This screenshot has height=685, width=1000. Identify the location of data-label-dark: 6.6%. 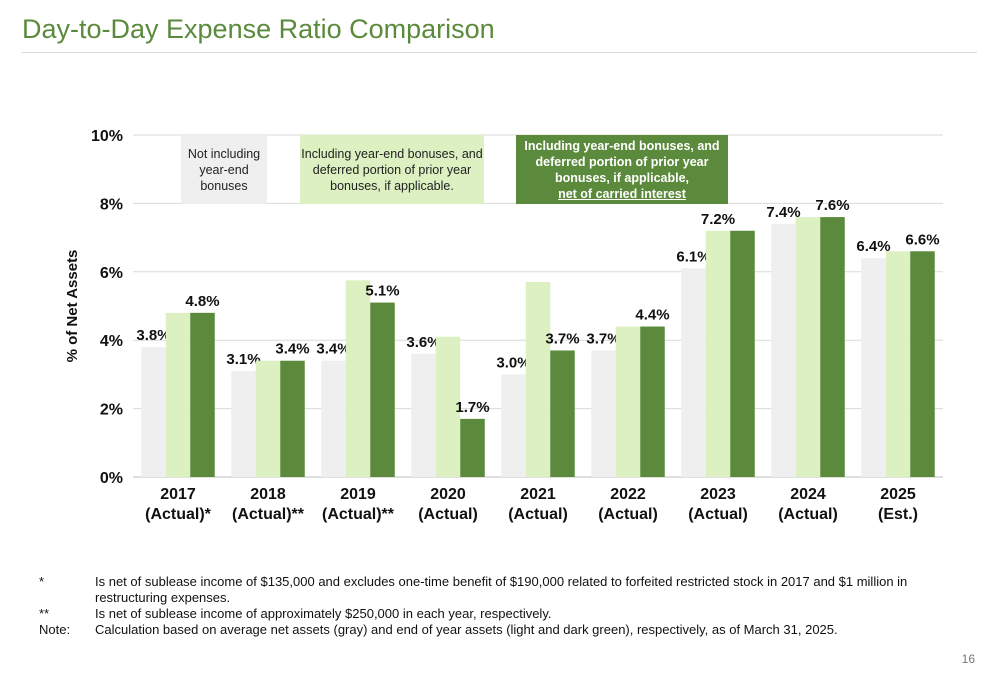
(922, 239).